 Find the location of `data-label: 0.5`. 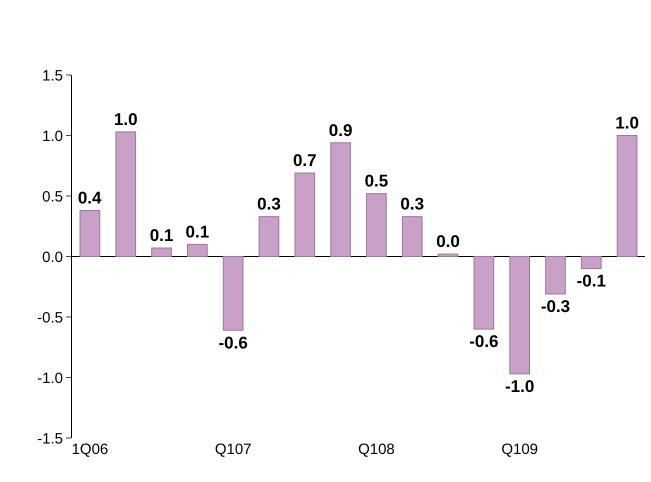

data-label: 0.5 is located at coordinates (376, 181).